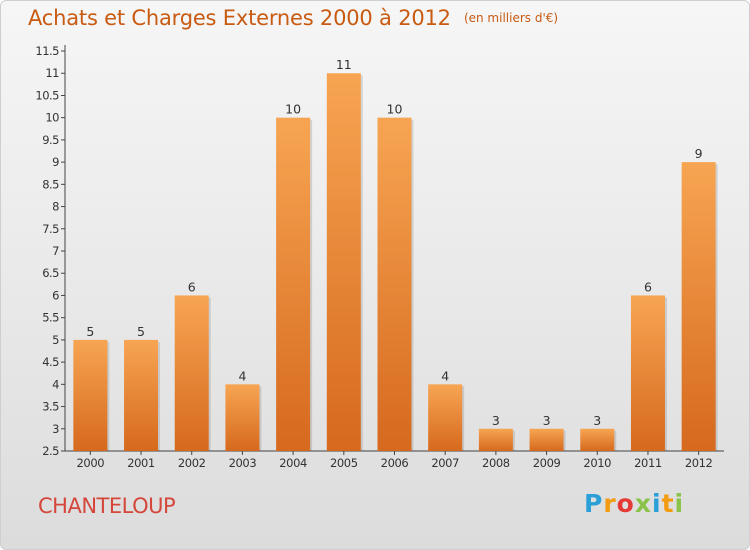 The height and width of the screenshot is (550, 750). Describe the element at coordinates (50, 318) in the screenshot. I see `y-tick-label: 5.5` at that location.